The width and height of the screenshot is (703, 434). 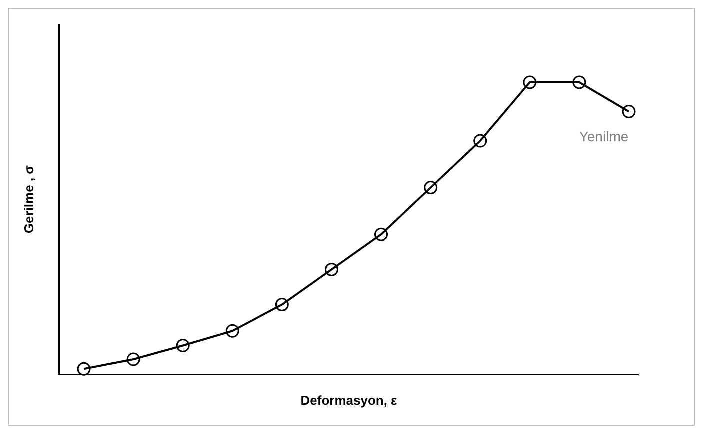 I want to click on x-axis-title: Deformasyon, ε, so click(x=349, y=400).